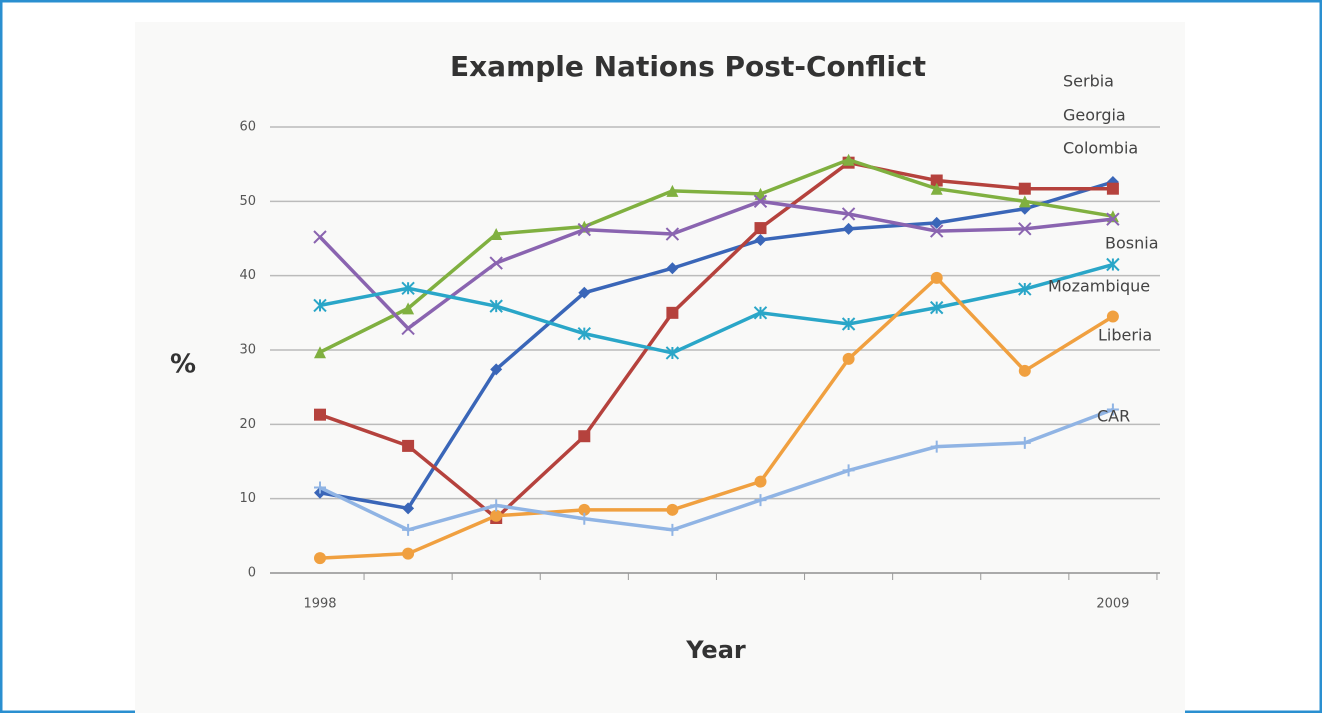 The height and width of the screenshot is (717, 1322). Describe the element at coordinates (1125, 335) in the screenshot. I see `legend-label: Liberia` at that location.